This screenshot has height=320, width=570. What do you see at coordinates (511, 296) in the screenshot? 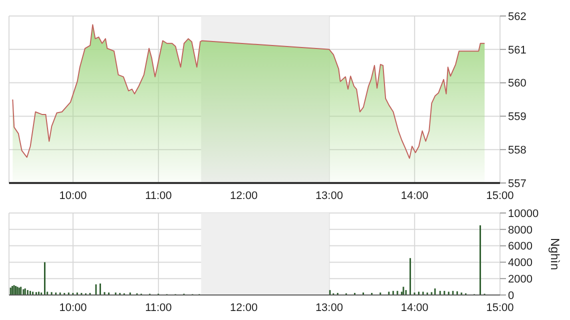
I see `y-tick-label: 0` at bounding box center [511, 296].